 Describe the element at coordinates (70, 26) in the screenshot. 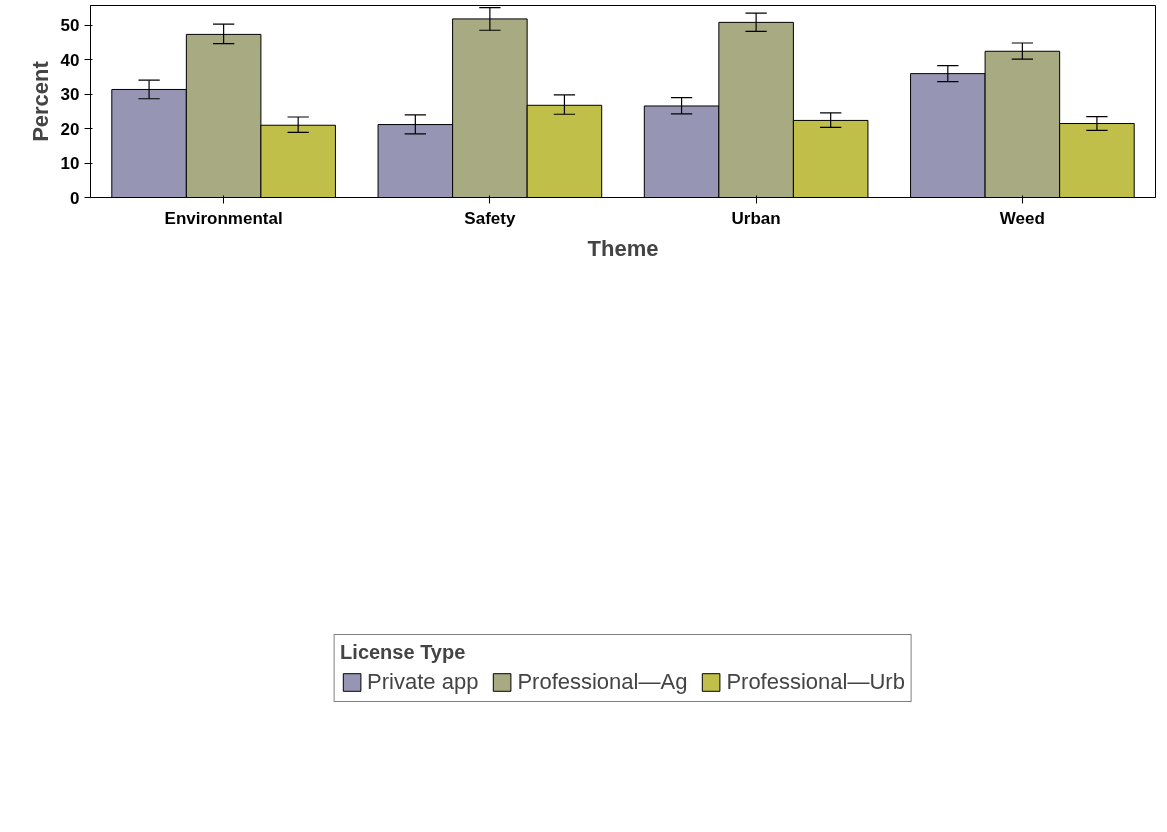

I see `y-tick-label: 50` at that location.